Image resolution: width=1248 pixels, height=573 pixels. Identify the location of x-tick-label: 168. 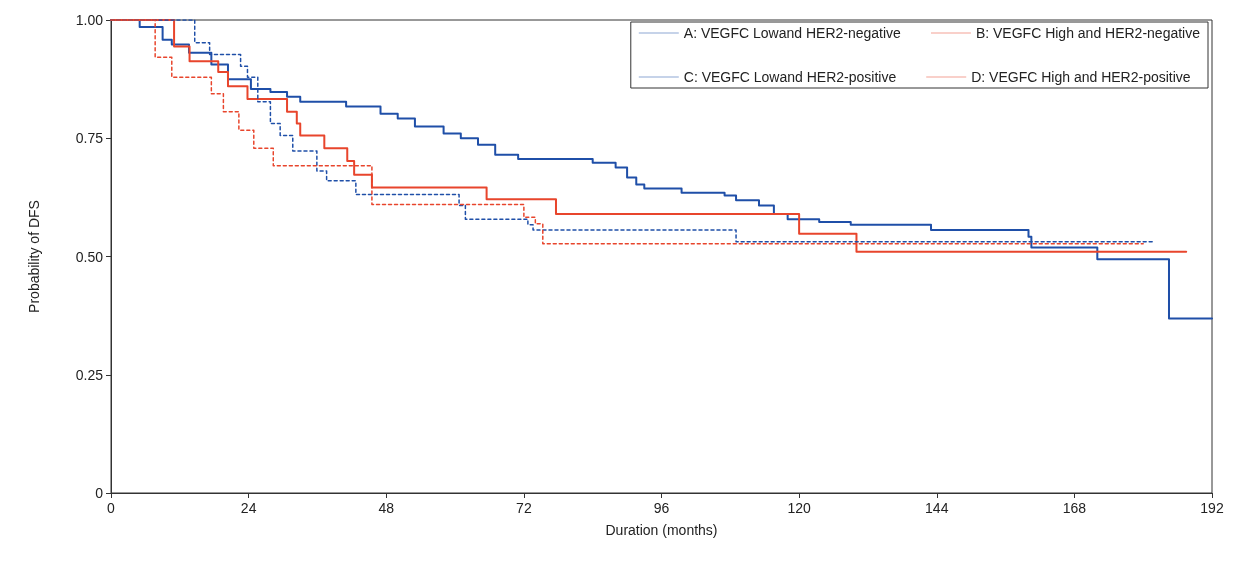
(1074, 508).